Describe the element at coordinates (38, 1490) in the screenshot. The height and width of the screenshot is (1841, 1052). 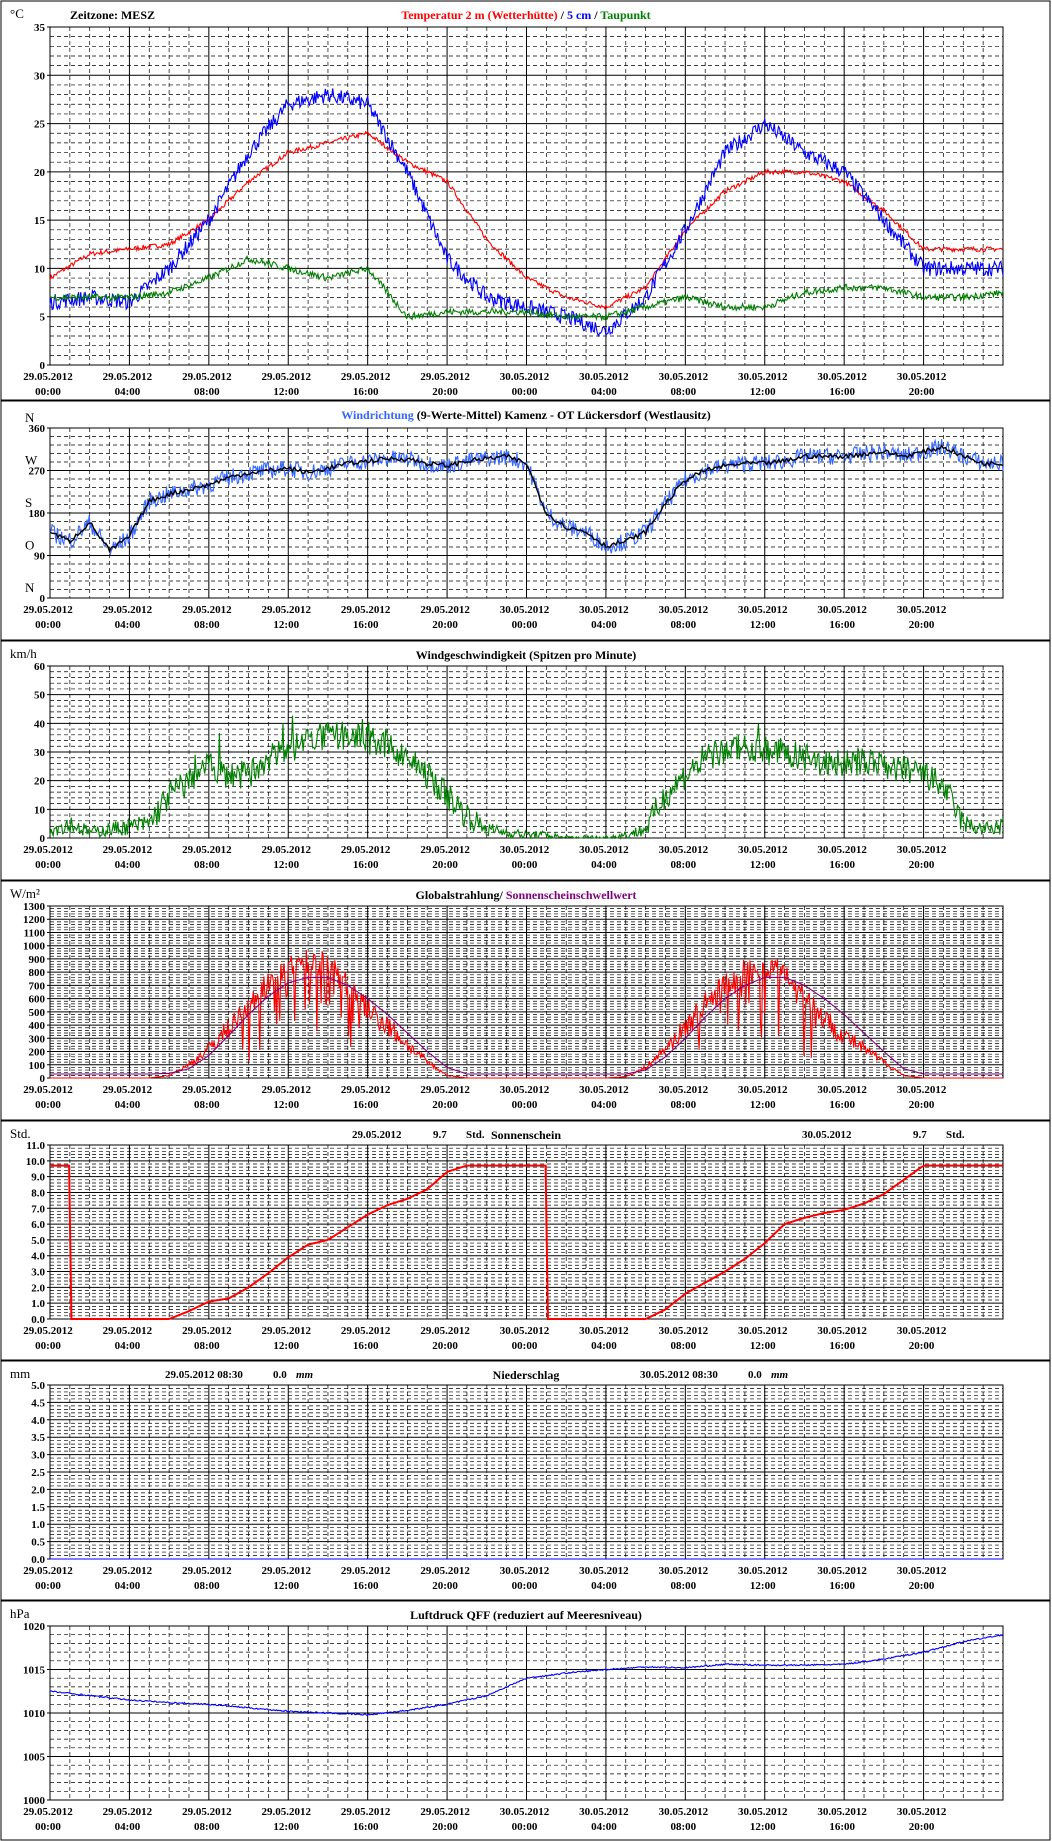
I see `y-tick-label: 2.0` at that location.